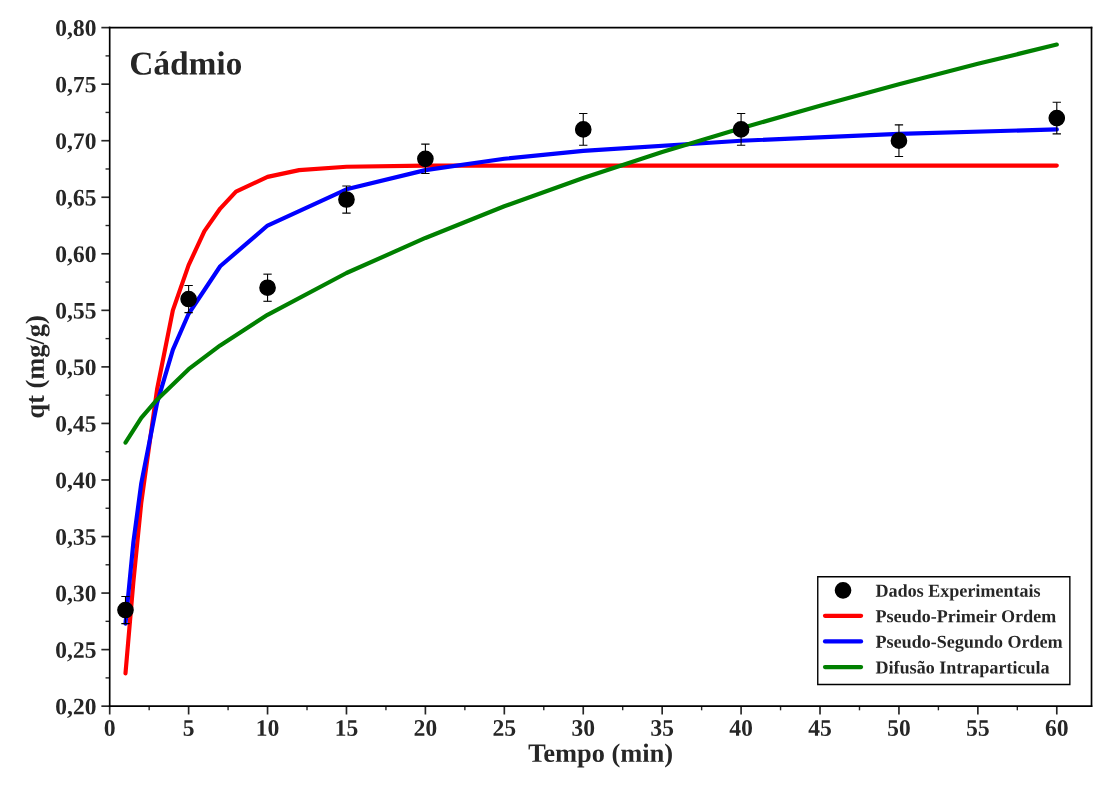 Image resolution: width=1097 pixels, height=789 pixels. What do you see at coordinates (109, 728) in the screenshot?
I see `x-tick-label: 0` at bounding box center [109, 728].